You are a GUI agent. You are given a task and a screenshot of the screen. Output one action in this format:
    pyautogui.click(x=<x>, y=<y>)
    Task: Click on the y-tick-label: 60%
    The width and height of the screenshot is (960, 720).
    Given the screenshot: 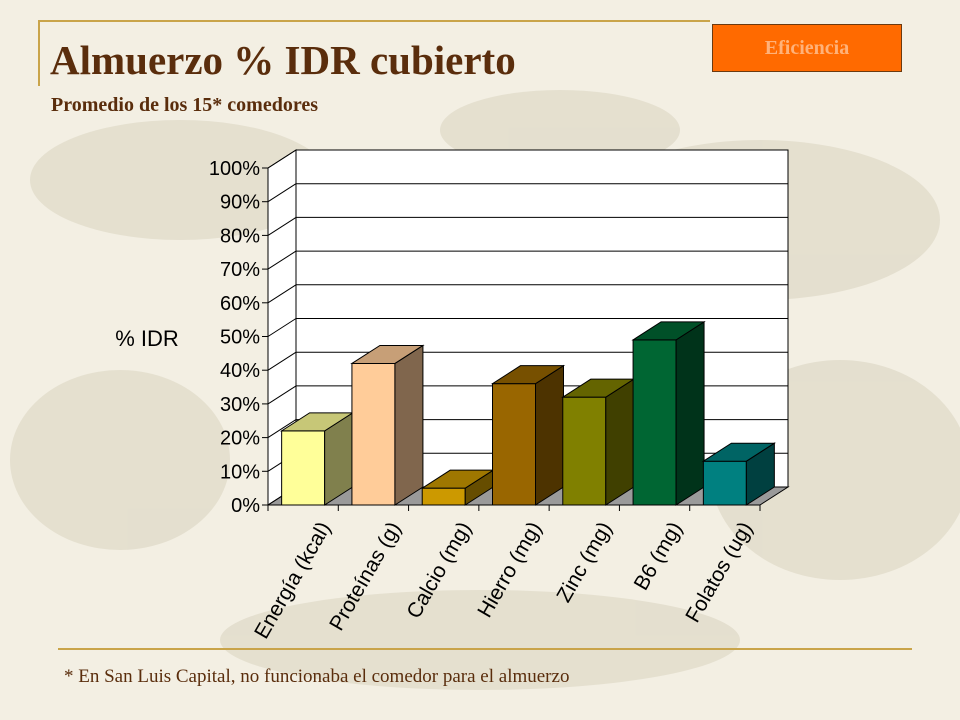 What is the action you would take?
    pyautogui.click(x=240, y=304)
    